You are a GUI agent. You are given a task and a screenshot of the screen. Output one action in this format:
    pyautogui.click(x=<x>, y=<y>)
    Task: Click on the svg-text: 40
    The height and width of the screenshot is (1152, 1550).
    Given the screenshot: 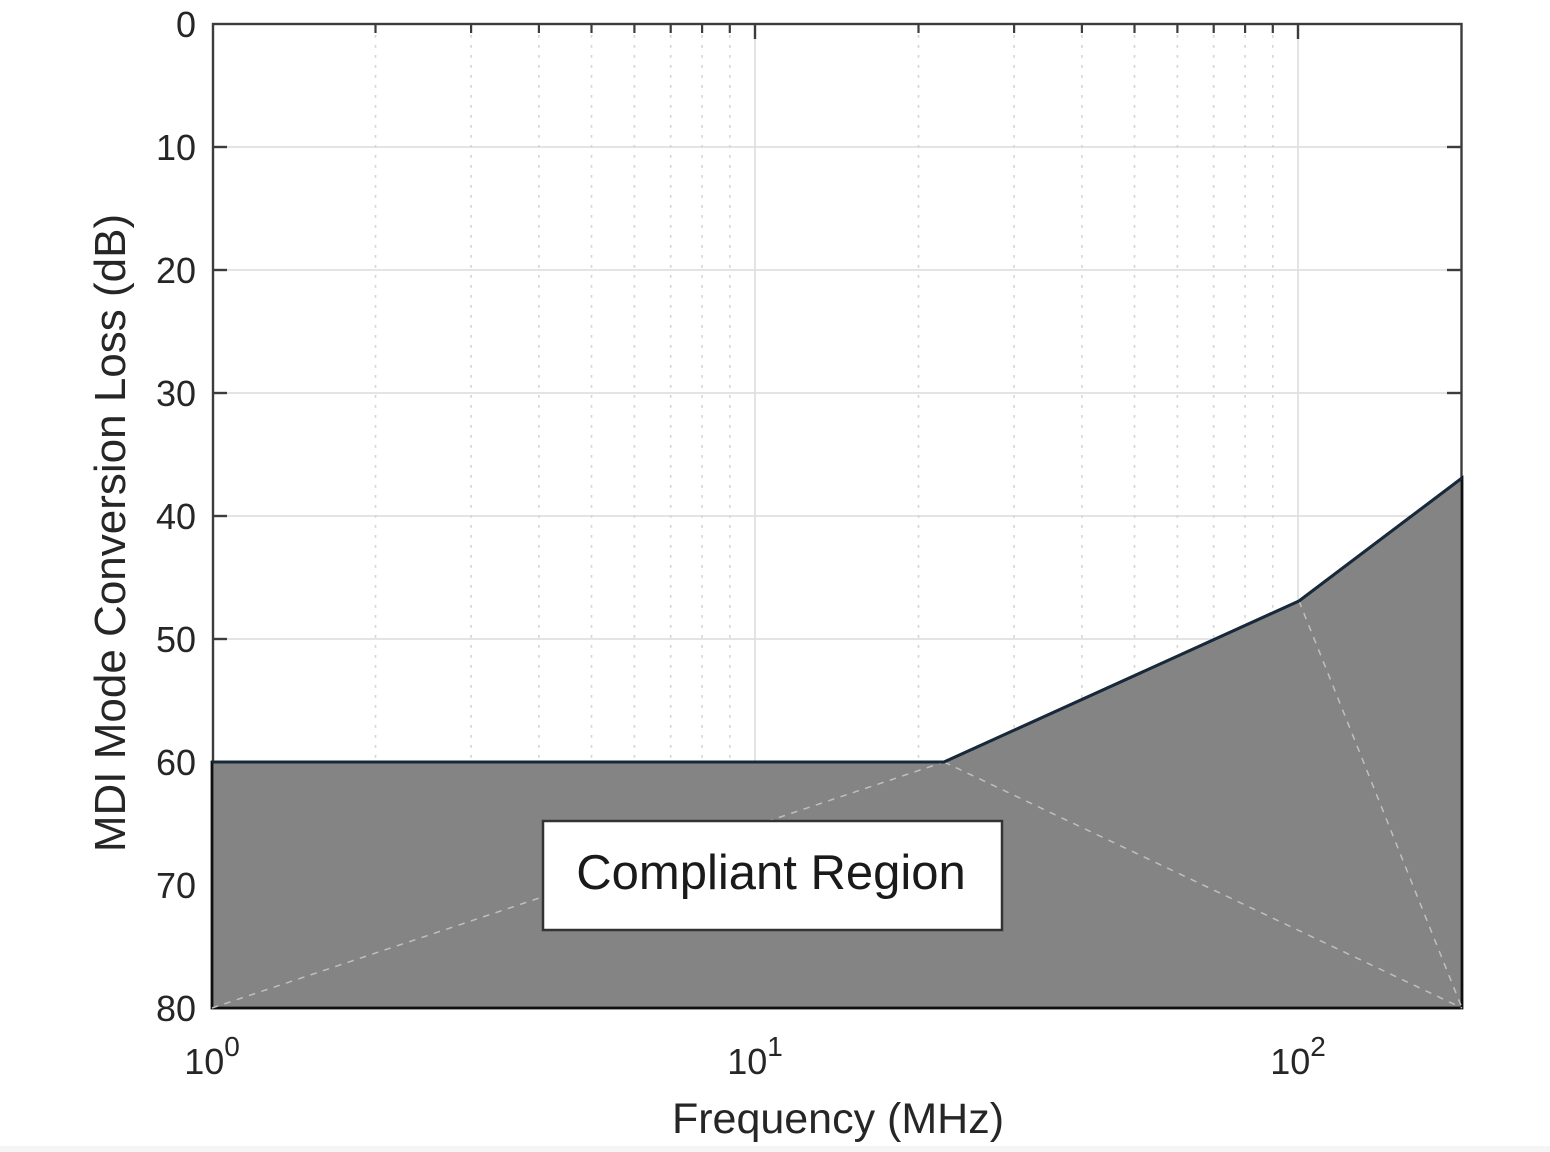 What is the action you would take?
    pyautogui.click(x=176, y=516)
    